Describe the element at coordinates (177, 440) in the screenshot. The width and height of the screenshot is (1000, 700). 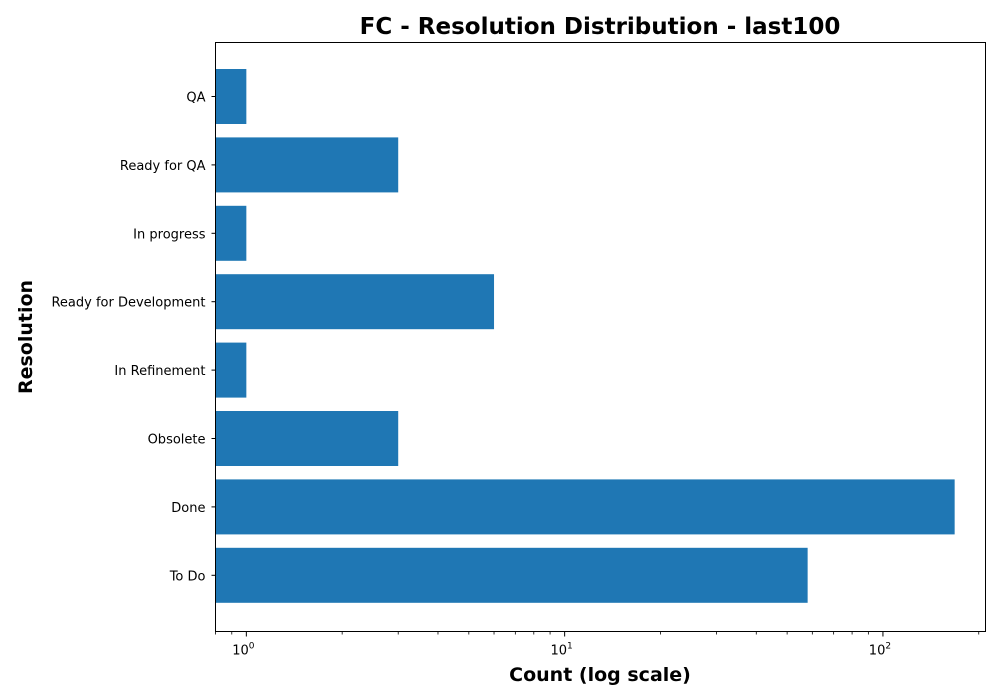
I see `y-tick-label-obsolete: Obsolete` at that location.